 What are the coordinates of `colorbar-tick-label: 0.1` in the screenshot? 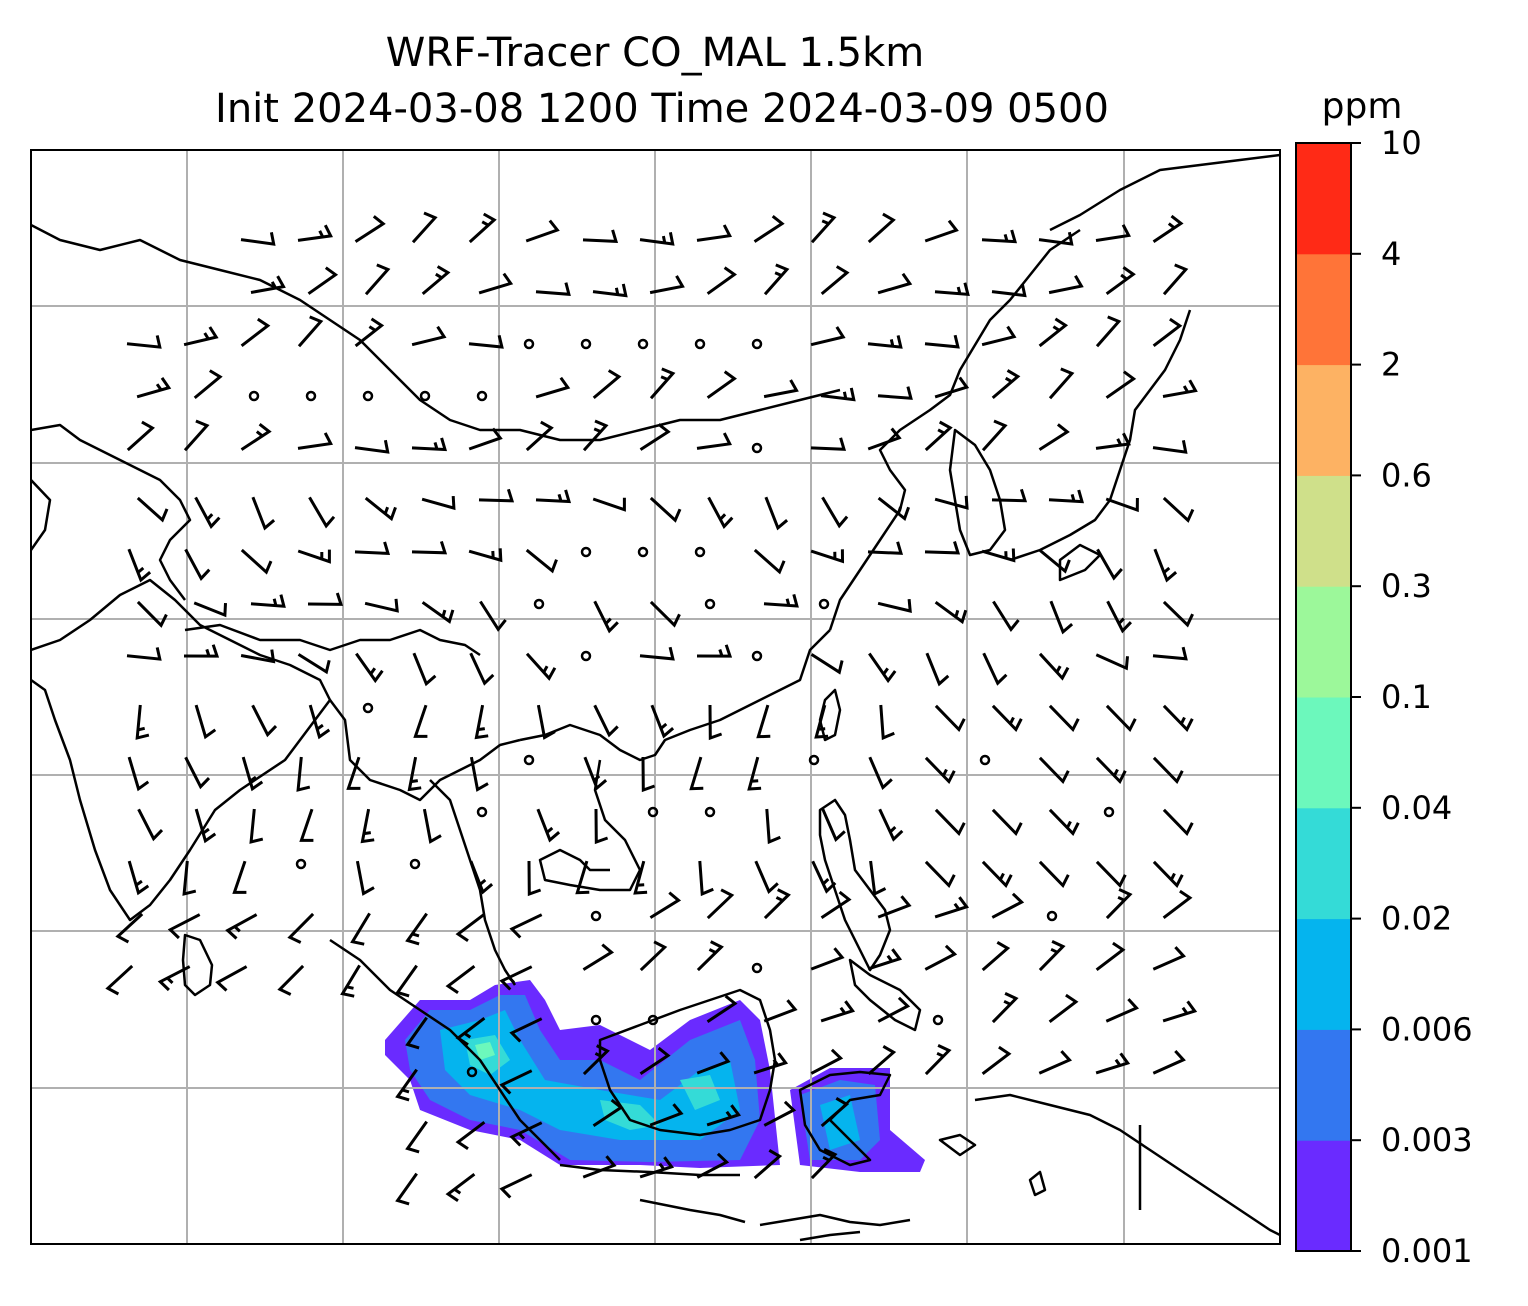 It's located at (1406, 697).